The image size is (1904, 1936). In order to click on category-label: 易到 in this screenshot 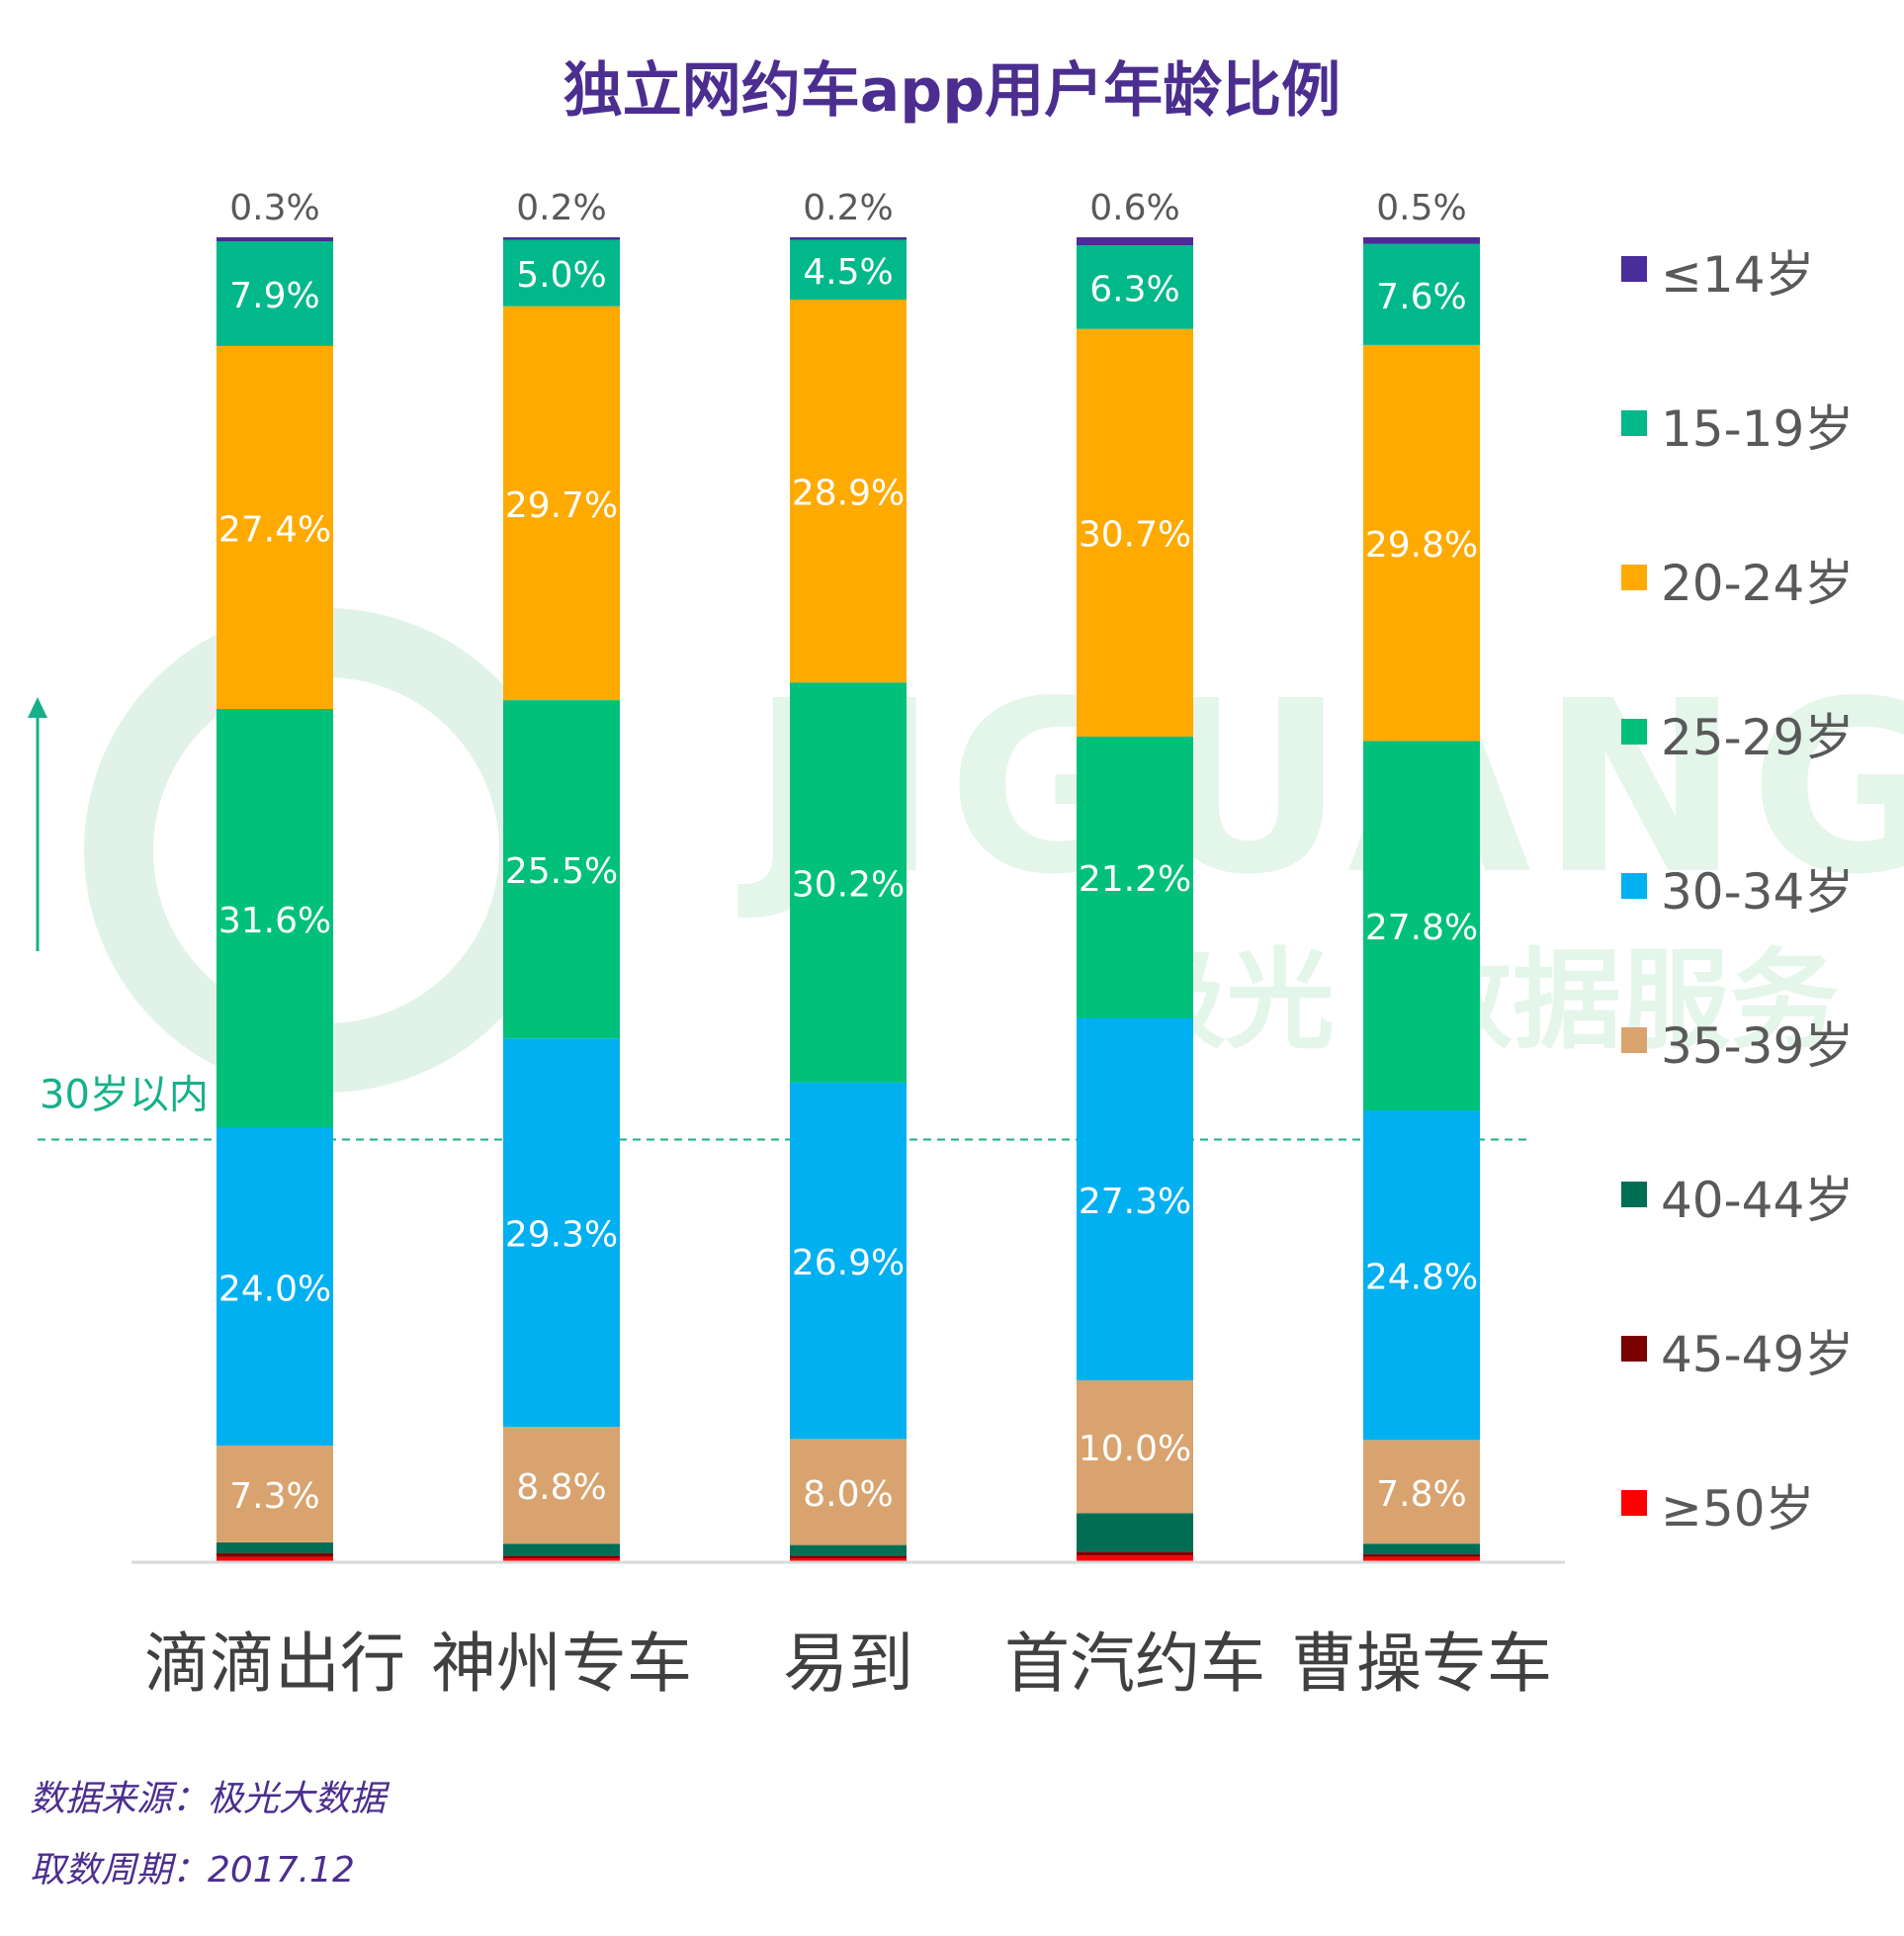, I will do `click(848, 1664)`.